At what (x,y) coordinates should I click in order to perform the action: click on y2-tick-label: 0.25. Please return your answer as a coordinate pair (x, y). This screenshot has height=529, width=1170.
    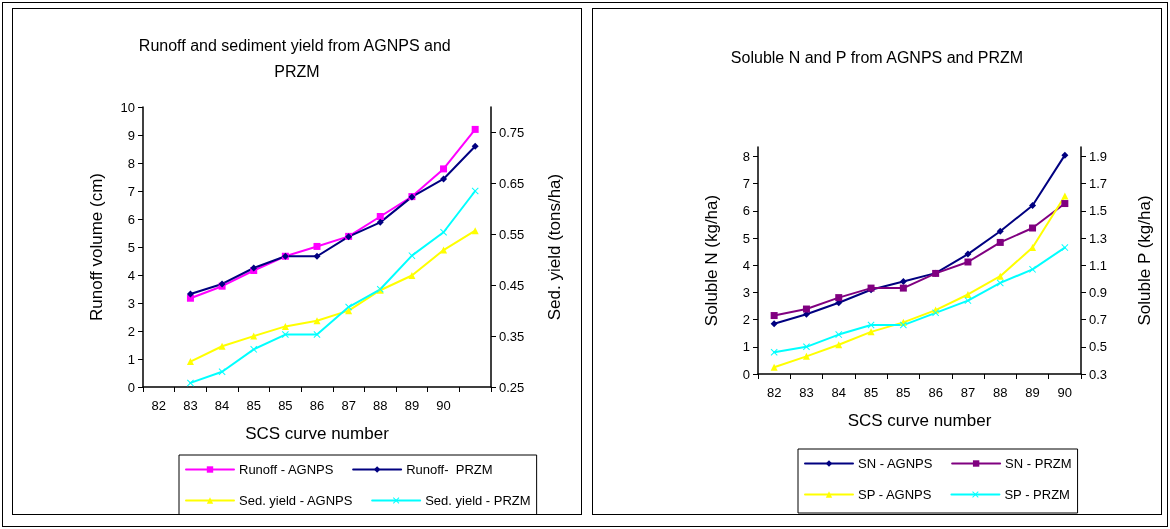
    Looking at the image, I should click on (512, 387).